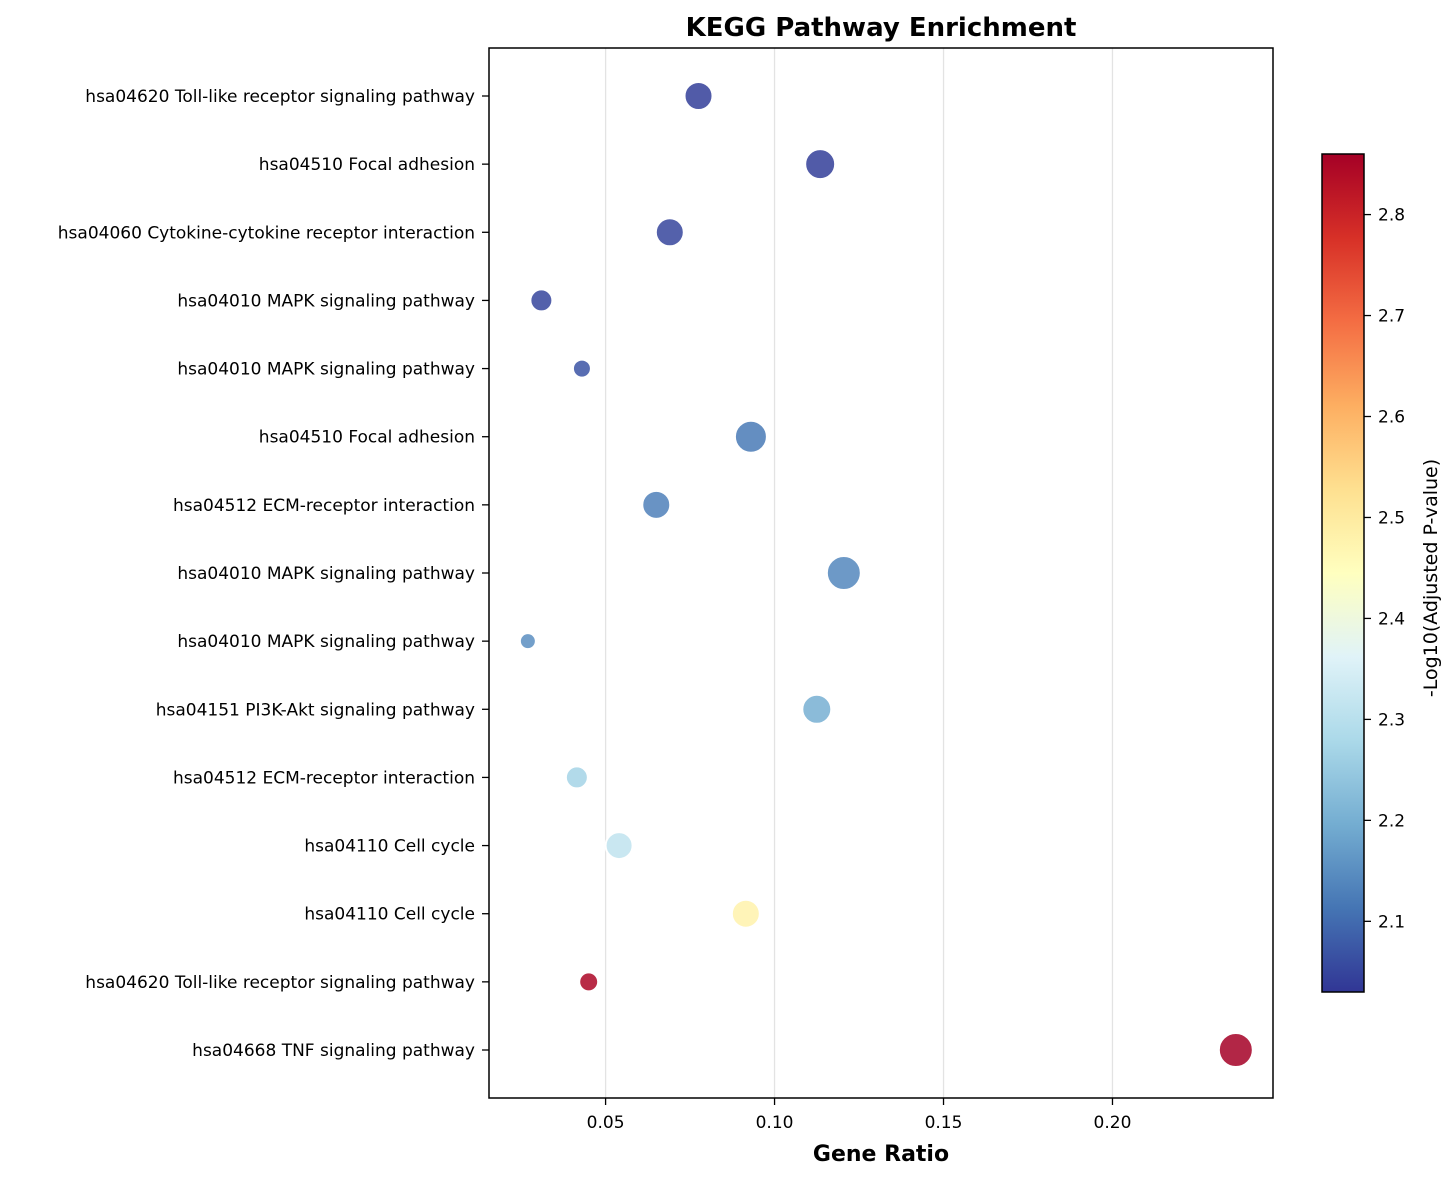  What do you see at coordinates (1113, 1123) in the screenshot?
I see `x-tick-label: 0.20` at bounding box center [1113, 1123].